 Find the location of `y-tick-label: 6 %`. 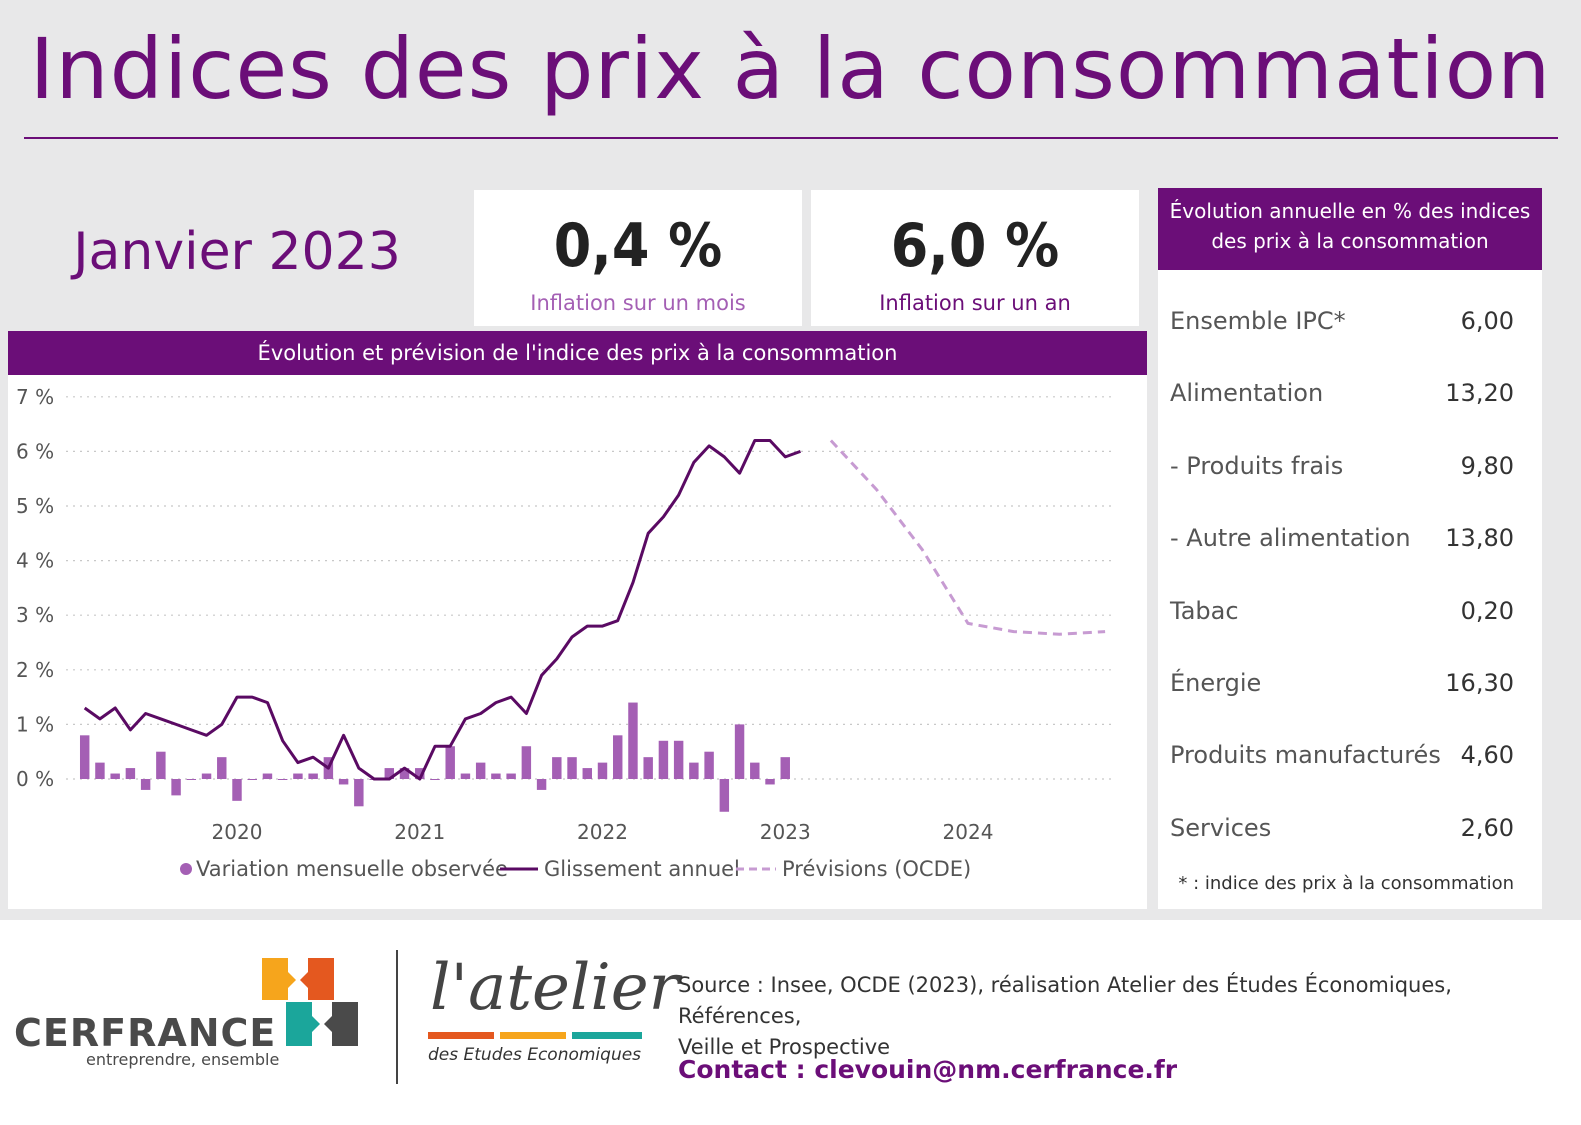

y-tick-label: 6 % is located at coordinates (35, 451).